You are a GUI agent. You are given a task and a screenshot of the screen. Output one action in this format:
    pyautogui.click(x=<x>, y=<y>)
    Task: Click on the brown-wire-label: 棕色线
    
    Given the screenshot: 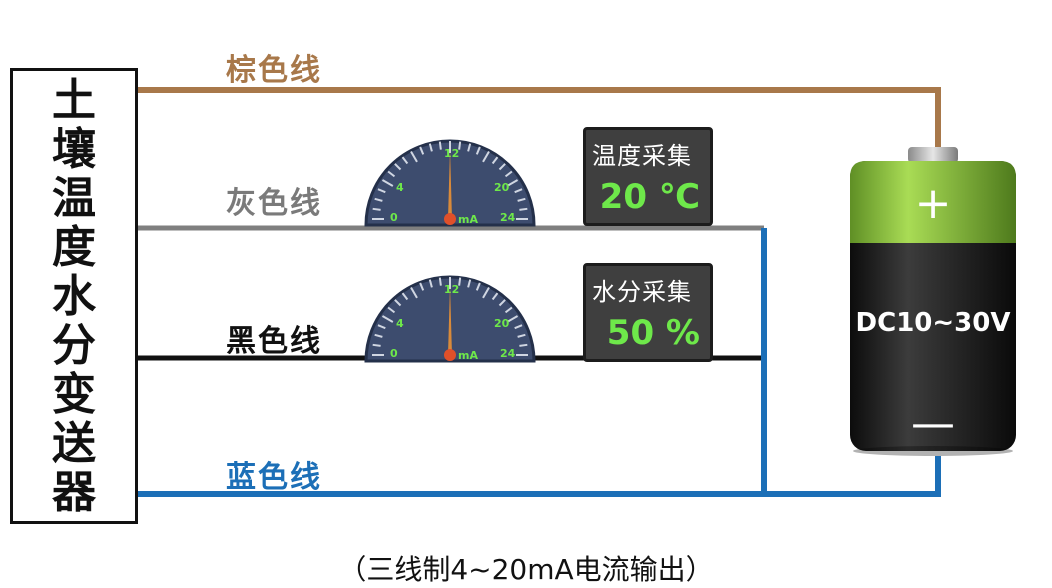 What is the action you would take?
    pyautogui.click(x=274, y=70)
    